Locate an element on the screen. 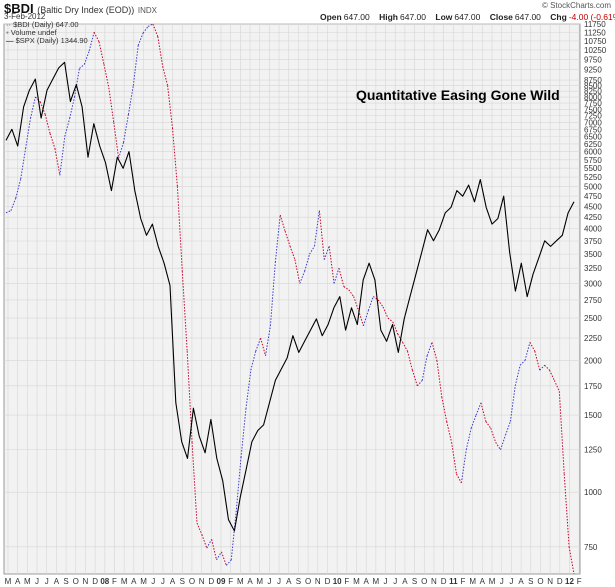  legend-spx-label: $SPX (Daily) 1344.90 is located at coordinates (51, 40).